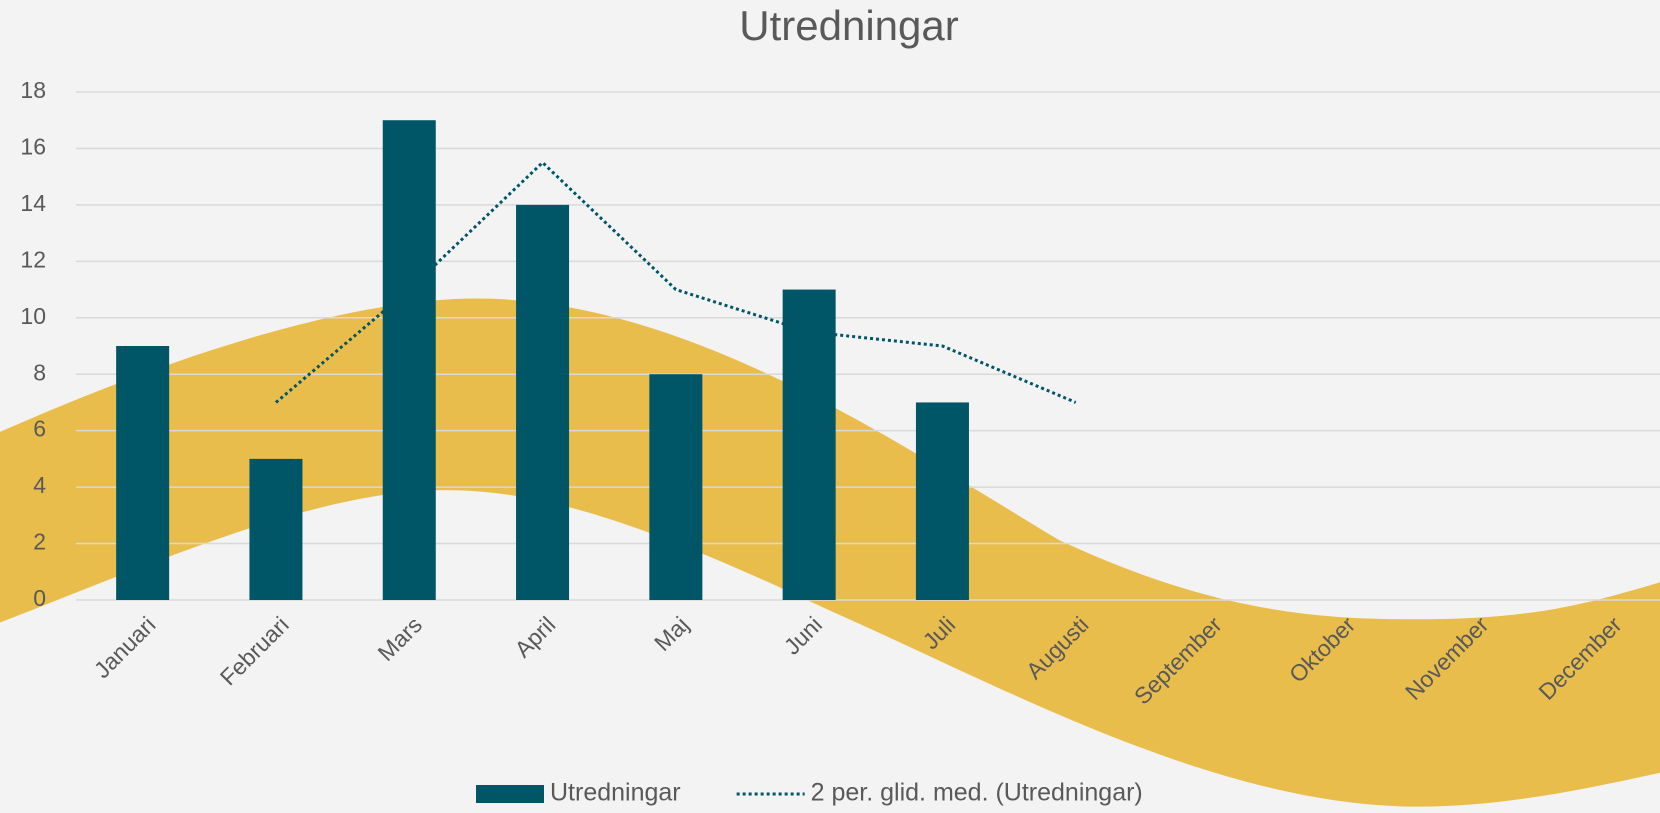 This screenshot has height=813, width=1660. What do you see at coordinates (534, 636) in the screenshot?
I see `x-tick-label: April` at bounding box center [534, 636].